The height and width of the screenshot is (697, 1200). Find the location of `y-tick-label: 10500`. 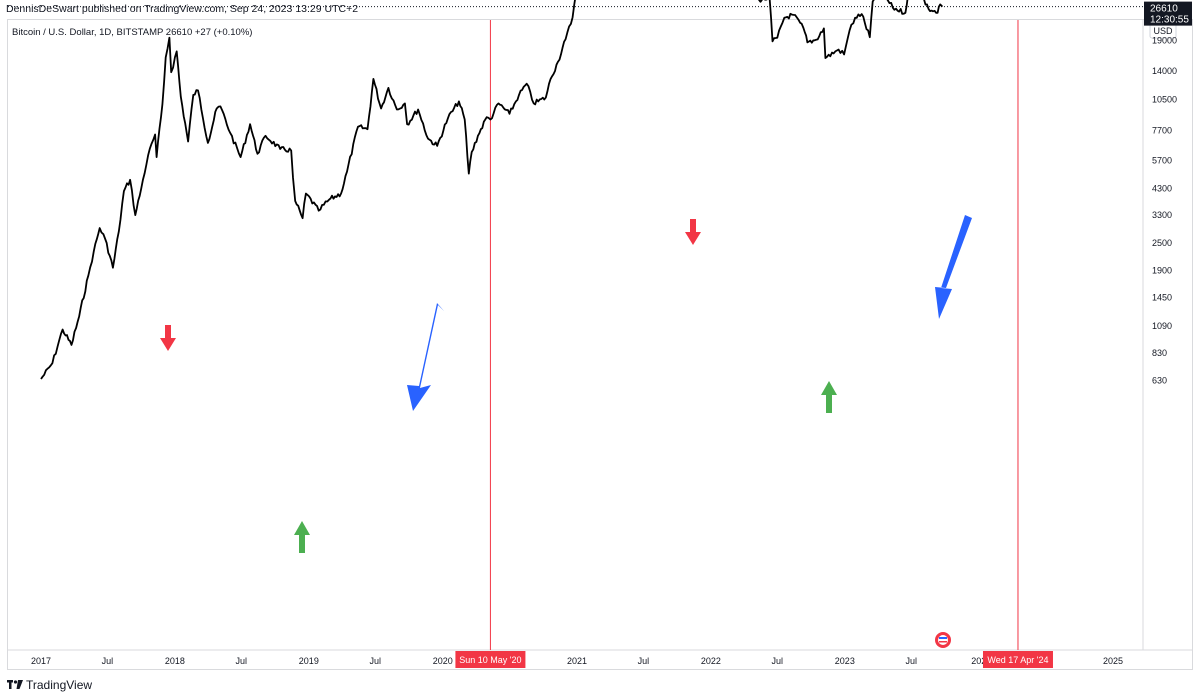

y-tick-label: 10500 is located at coordinates (1164, 100).